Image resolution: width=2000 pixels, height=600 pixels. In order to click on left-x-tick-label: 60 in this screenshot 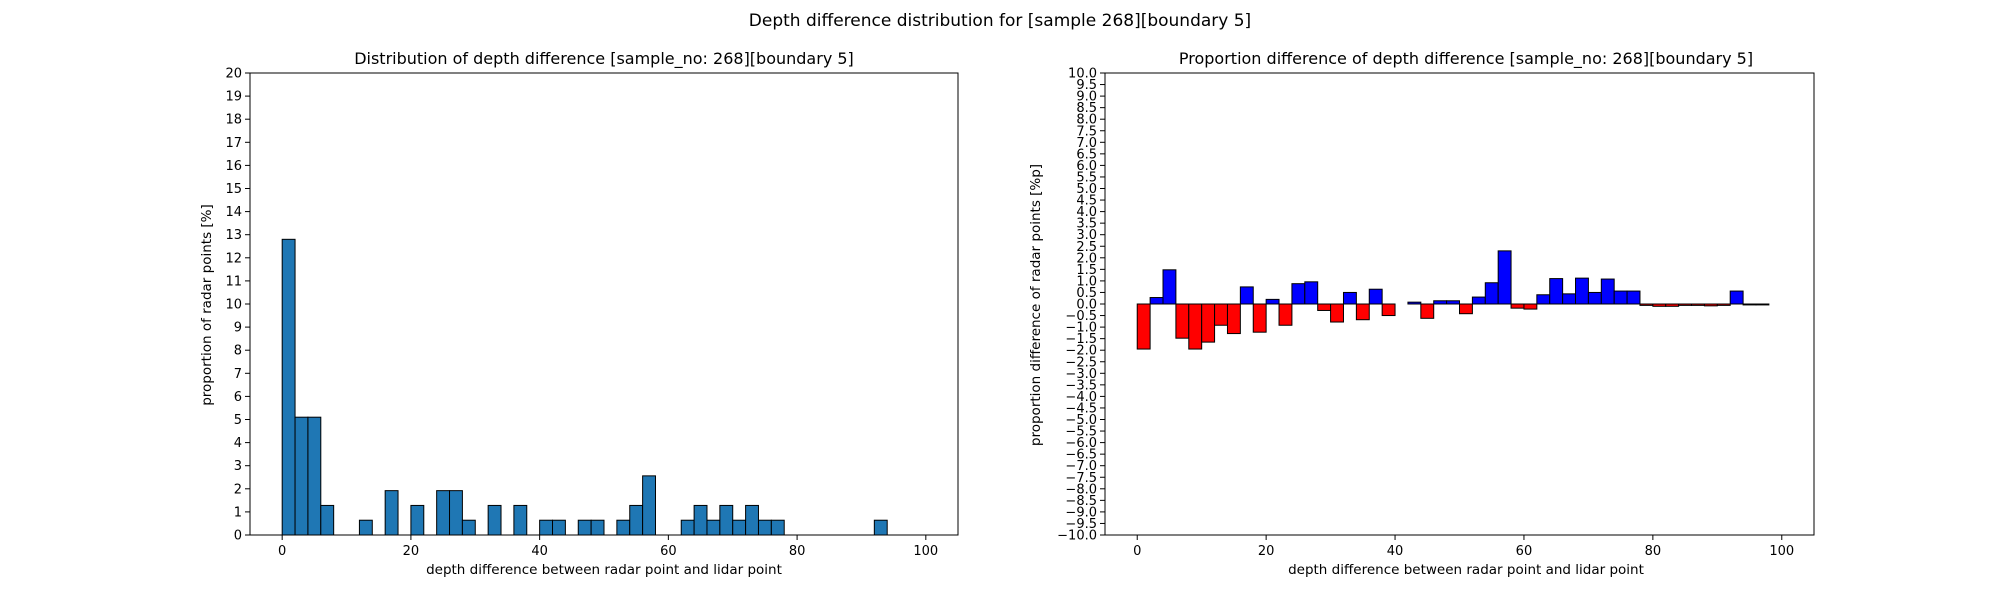, I will do `click(668, 551)`.